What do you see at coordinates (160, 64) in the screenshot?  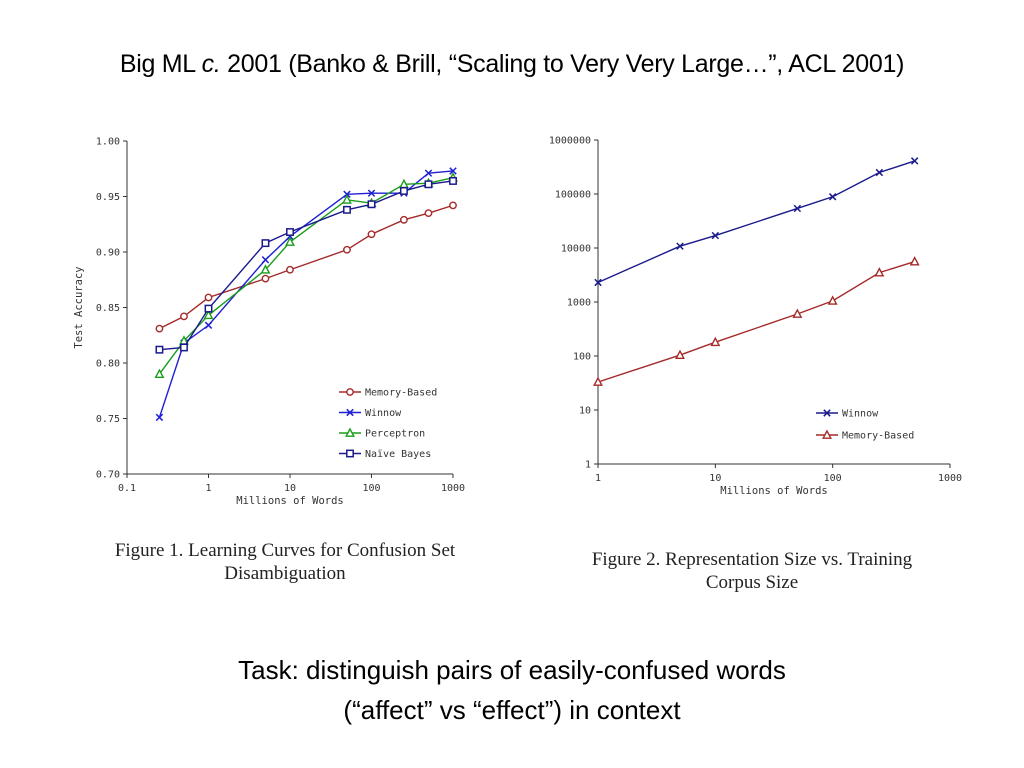 I see `slide-title-prefix: Big ML` at bounding box center [160, 64].